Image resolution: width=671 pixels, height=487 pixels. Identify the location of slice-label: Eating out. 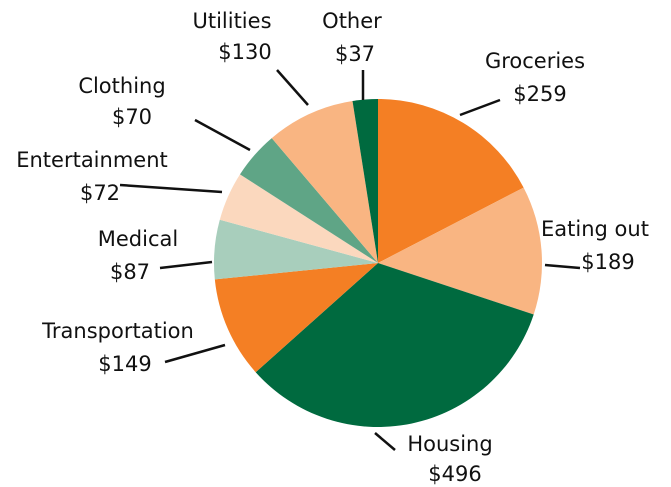
(595, 229).